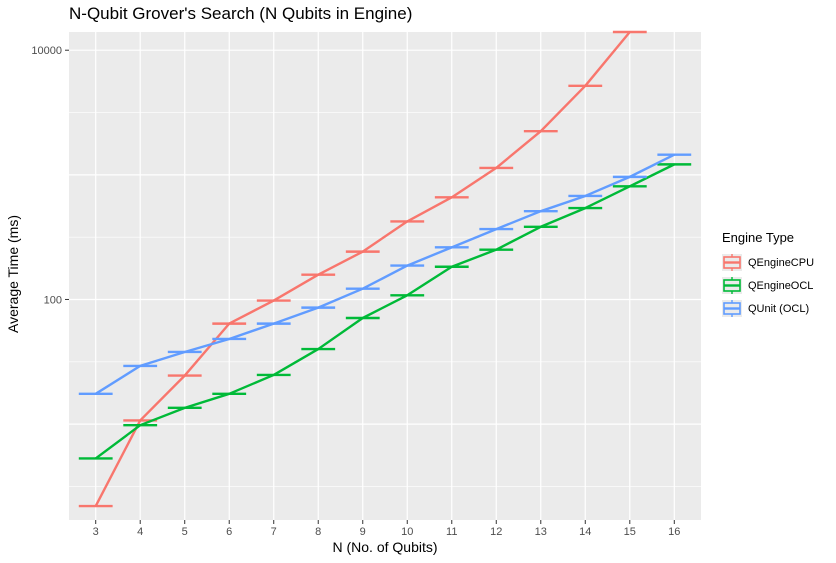 This screenshot has width=836, height=563. Describe the element at coordinates (779, 308) in the screenshot. I see `legend-label: QUnit (OCL)` at that location.